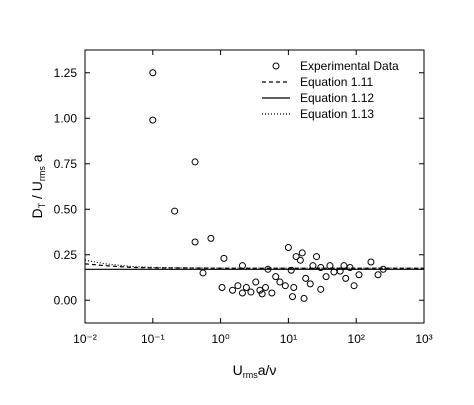 The height and width of the screenshot is (405, 474). What do you see at coordinates (66, 300) in the screenshot?
I see `y-tick-label: 0.00` at bounding box center [66, 300].